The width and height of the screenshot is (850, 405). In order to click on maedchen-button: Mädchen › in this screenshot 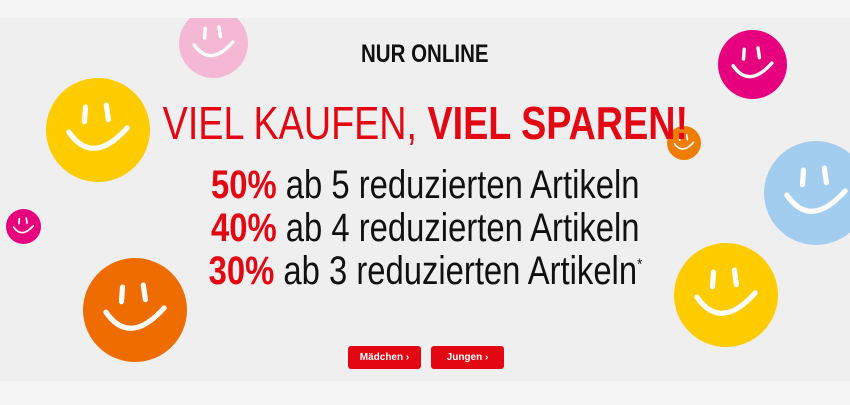, I will do `click(384, 357)`.